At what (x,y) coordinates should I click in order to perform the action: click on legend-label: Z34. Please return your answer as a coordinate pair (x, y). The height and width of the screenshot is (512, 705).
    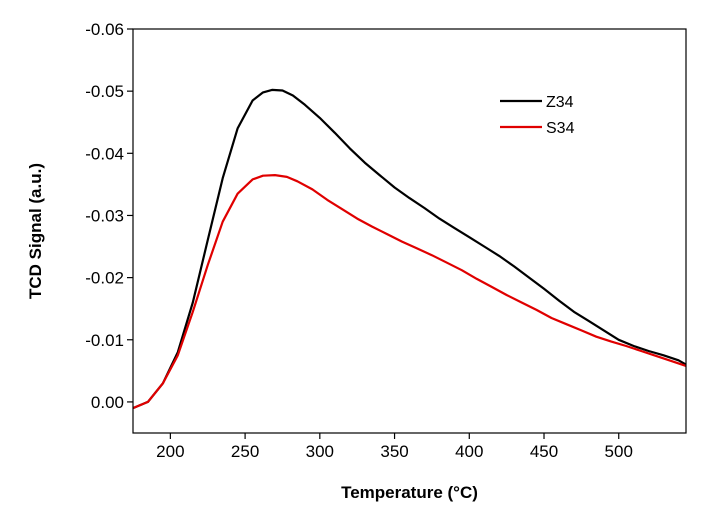
    Looking at the image, I should click on (560, 102).